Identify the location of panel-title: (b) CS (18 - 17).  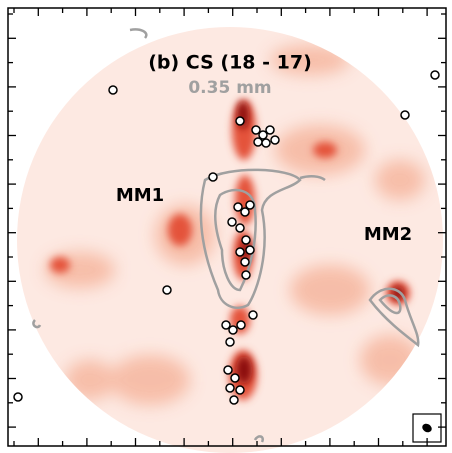
(230, 63).